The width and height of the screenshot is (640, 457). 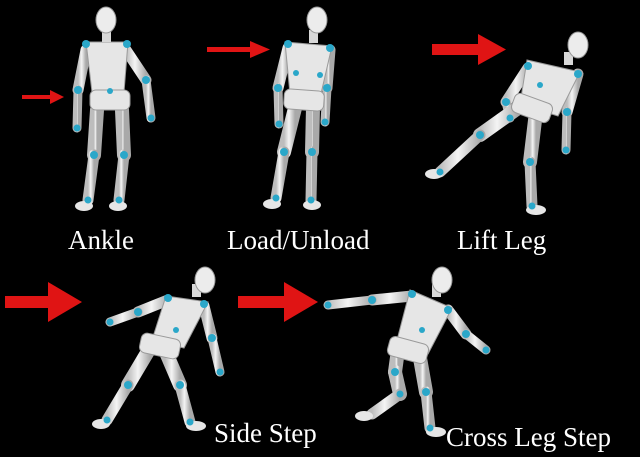 What do you see at coordinates (502, 240) in the screenshot?
I see `label-lift-leg: Lift Leg` at bounding box center [502, 240].